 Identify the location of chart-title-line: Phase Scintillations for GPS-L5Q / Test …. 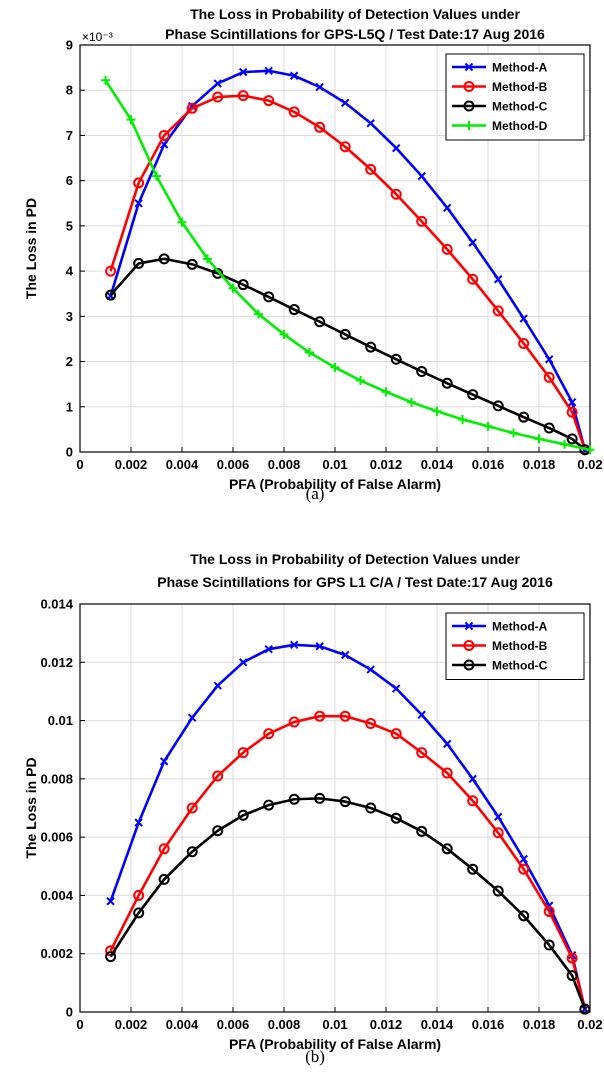
(355, 34).